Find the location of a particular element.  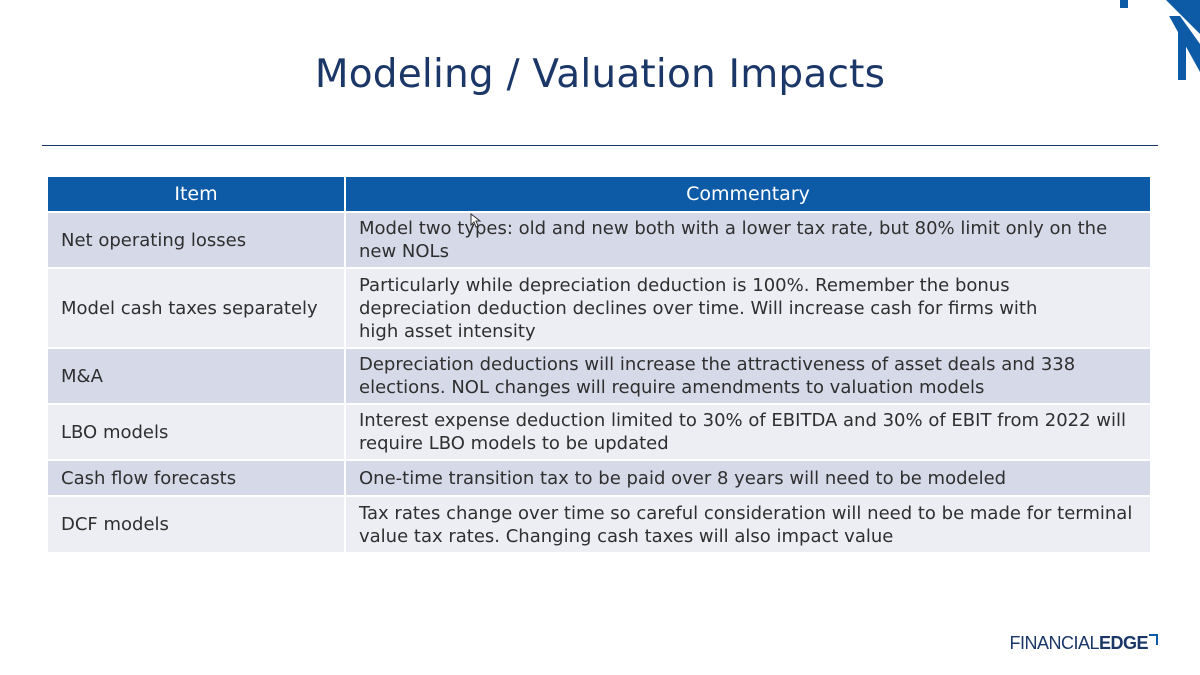

slide-title: Modeling / Valuation Impacts is located at coordinates (600, 74).